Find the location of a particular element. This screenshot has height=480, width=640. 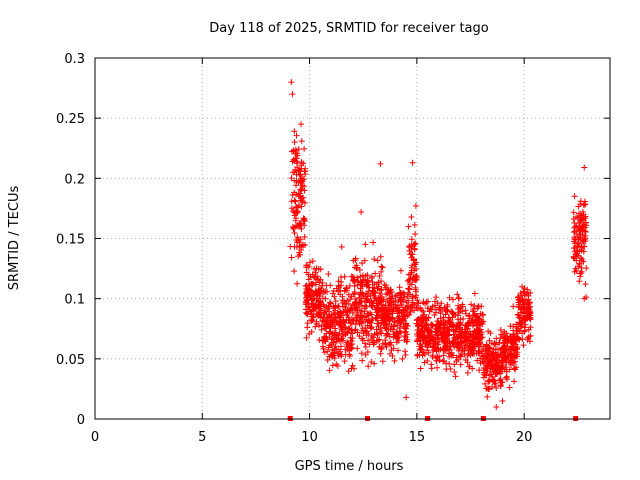

y-tick-labels: 0 0.05 0.1 0.15 0.2 0.25 0.3 is located at coordinates (70, 240).